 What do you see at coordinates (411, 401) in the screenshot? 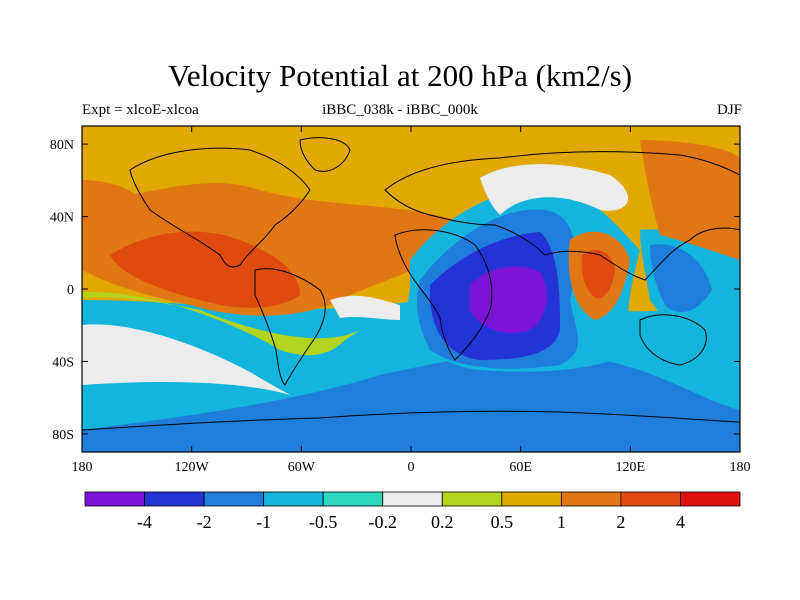
I see `band-south-blue` at bounding box center [411, 401].